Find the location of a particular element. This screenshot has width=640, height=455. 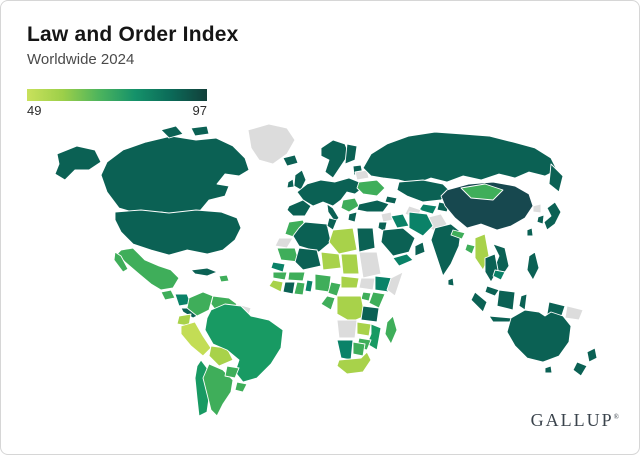

region-russia-far-east is located at coordinates (556, 178).